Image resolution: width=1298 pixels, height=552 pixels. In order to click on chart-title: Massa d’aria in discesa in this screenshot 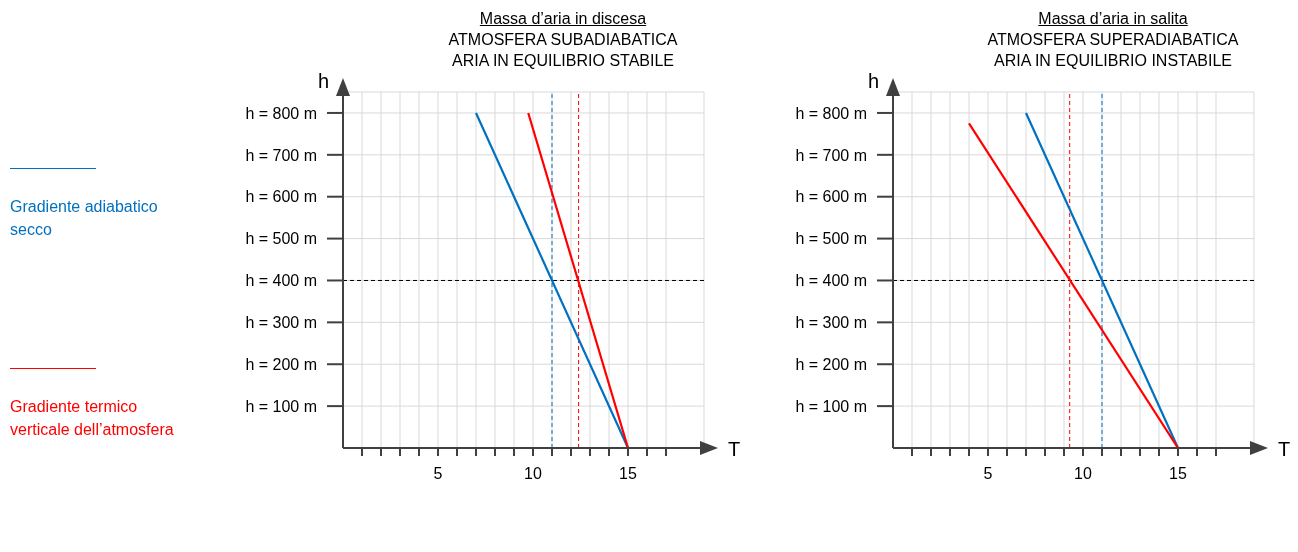, I will do `click(563, 19)`.